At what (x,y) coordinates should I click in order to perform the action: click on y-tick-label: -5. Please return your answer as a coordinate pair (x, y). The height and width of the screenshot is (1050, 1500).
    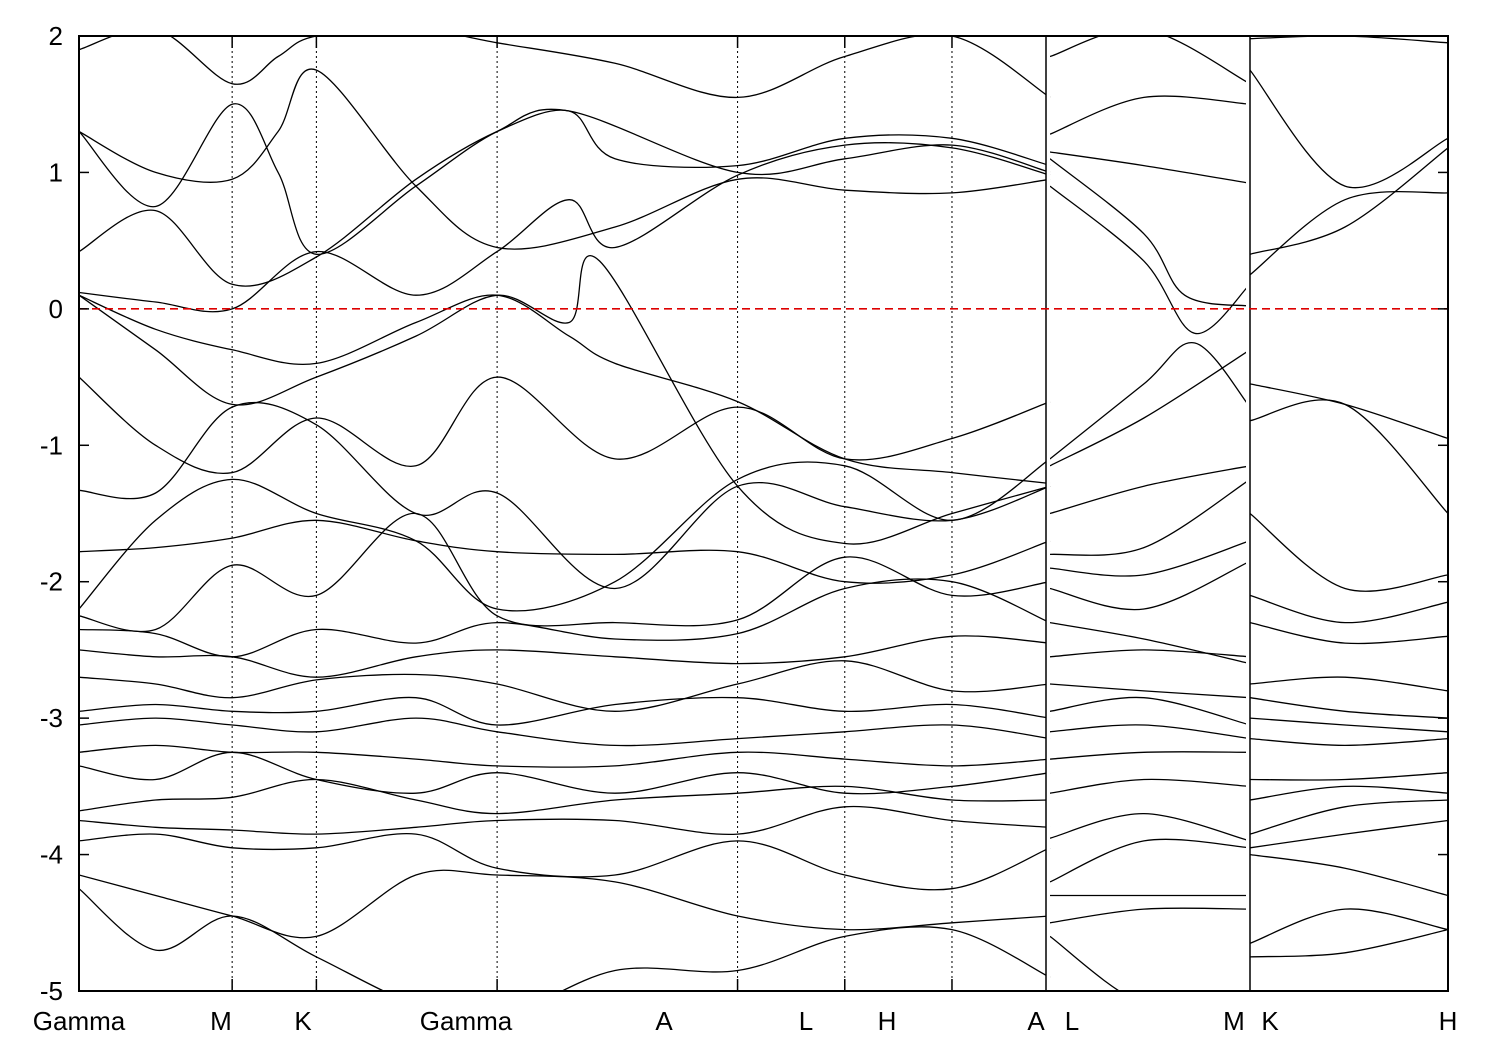
    Looking at the image, I should click on (51, 991).